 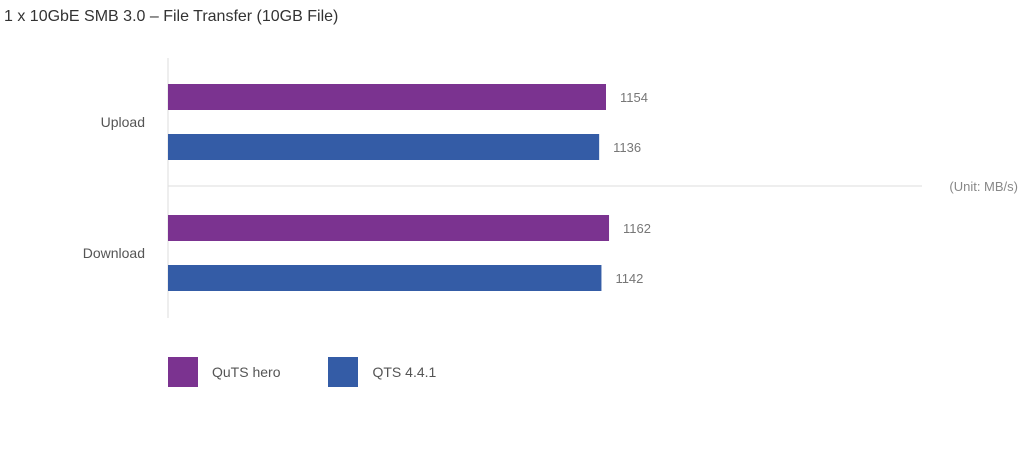 What do you see at coordinates (404, 372) in the screenshot?
I see `legend-label: QTS 4.4.1` at bounding box center [404, 372].